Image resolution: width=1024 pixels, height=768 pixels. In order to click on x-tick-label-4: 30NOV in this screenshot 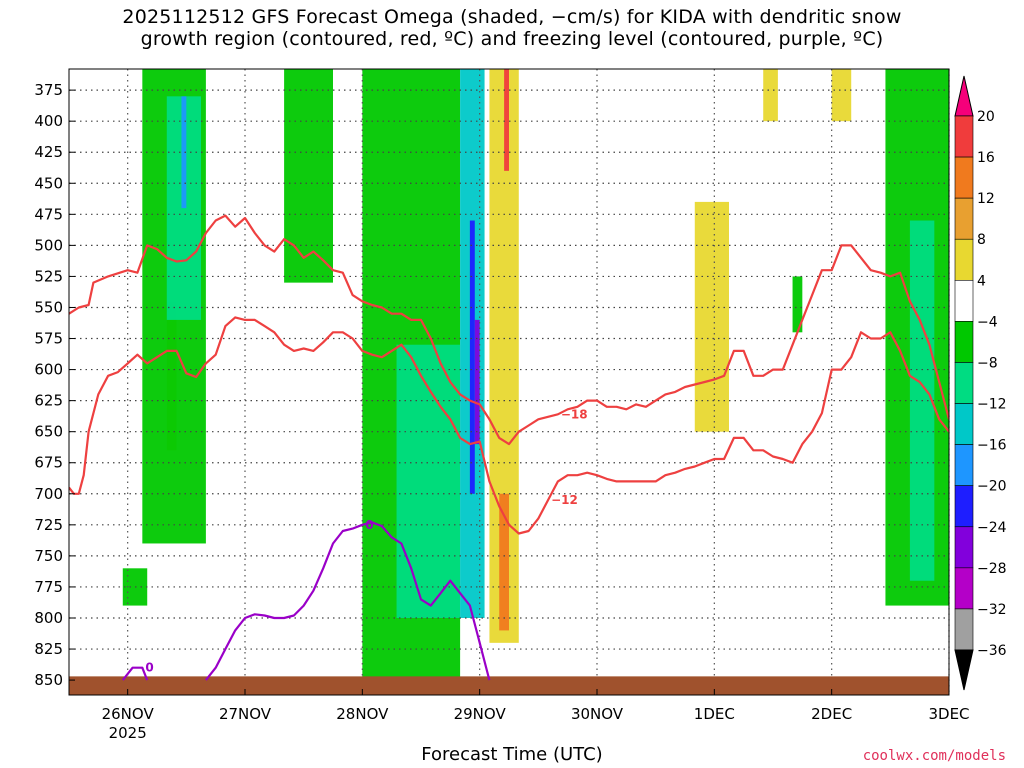, I will do `click(597, 714)`.